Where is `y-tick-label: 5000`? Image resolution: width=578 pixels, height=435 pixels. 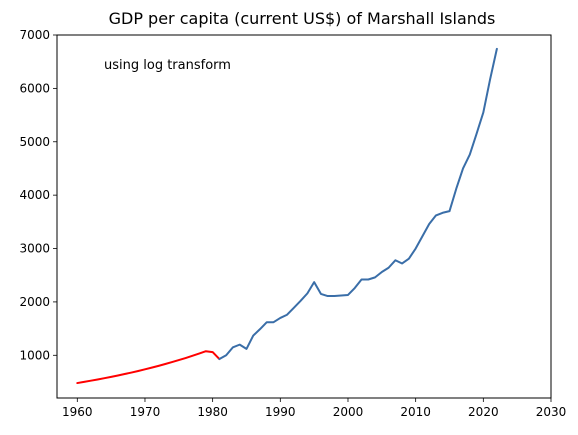 y-tick-label: 5000 is located at coordinates (34, 142).